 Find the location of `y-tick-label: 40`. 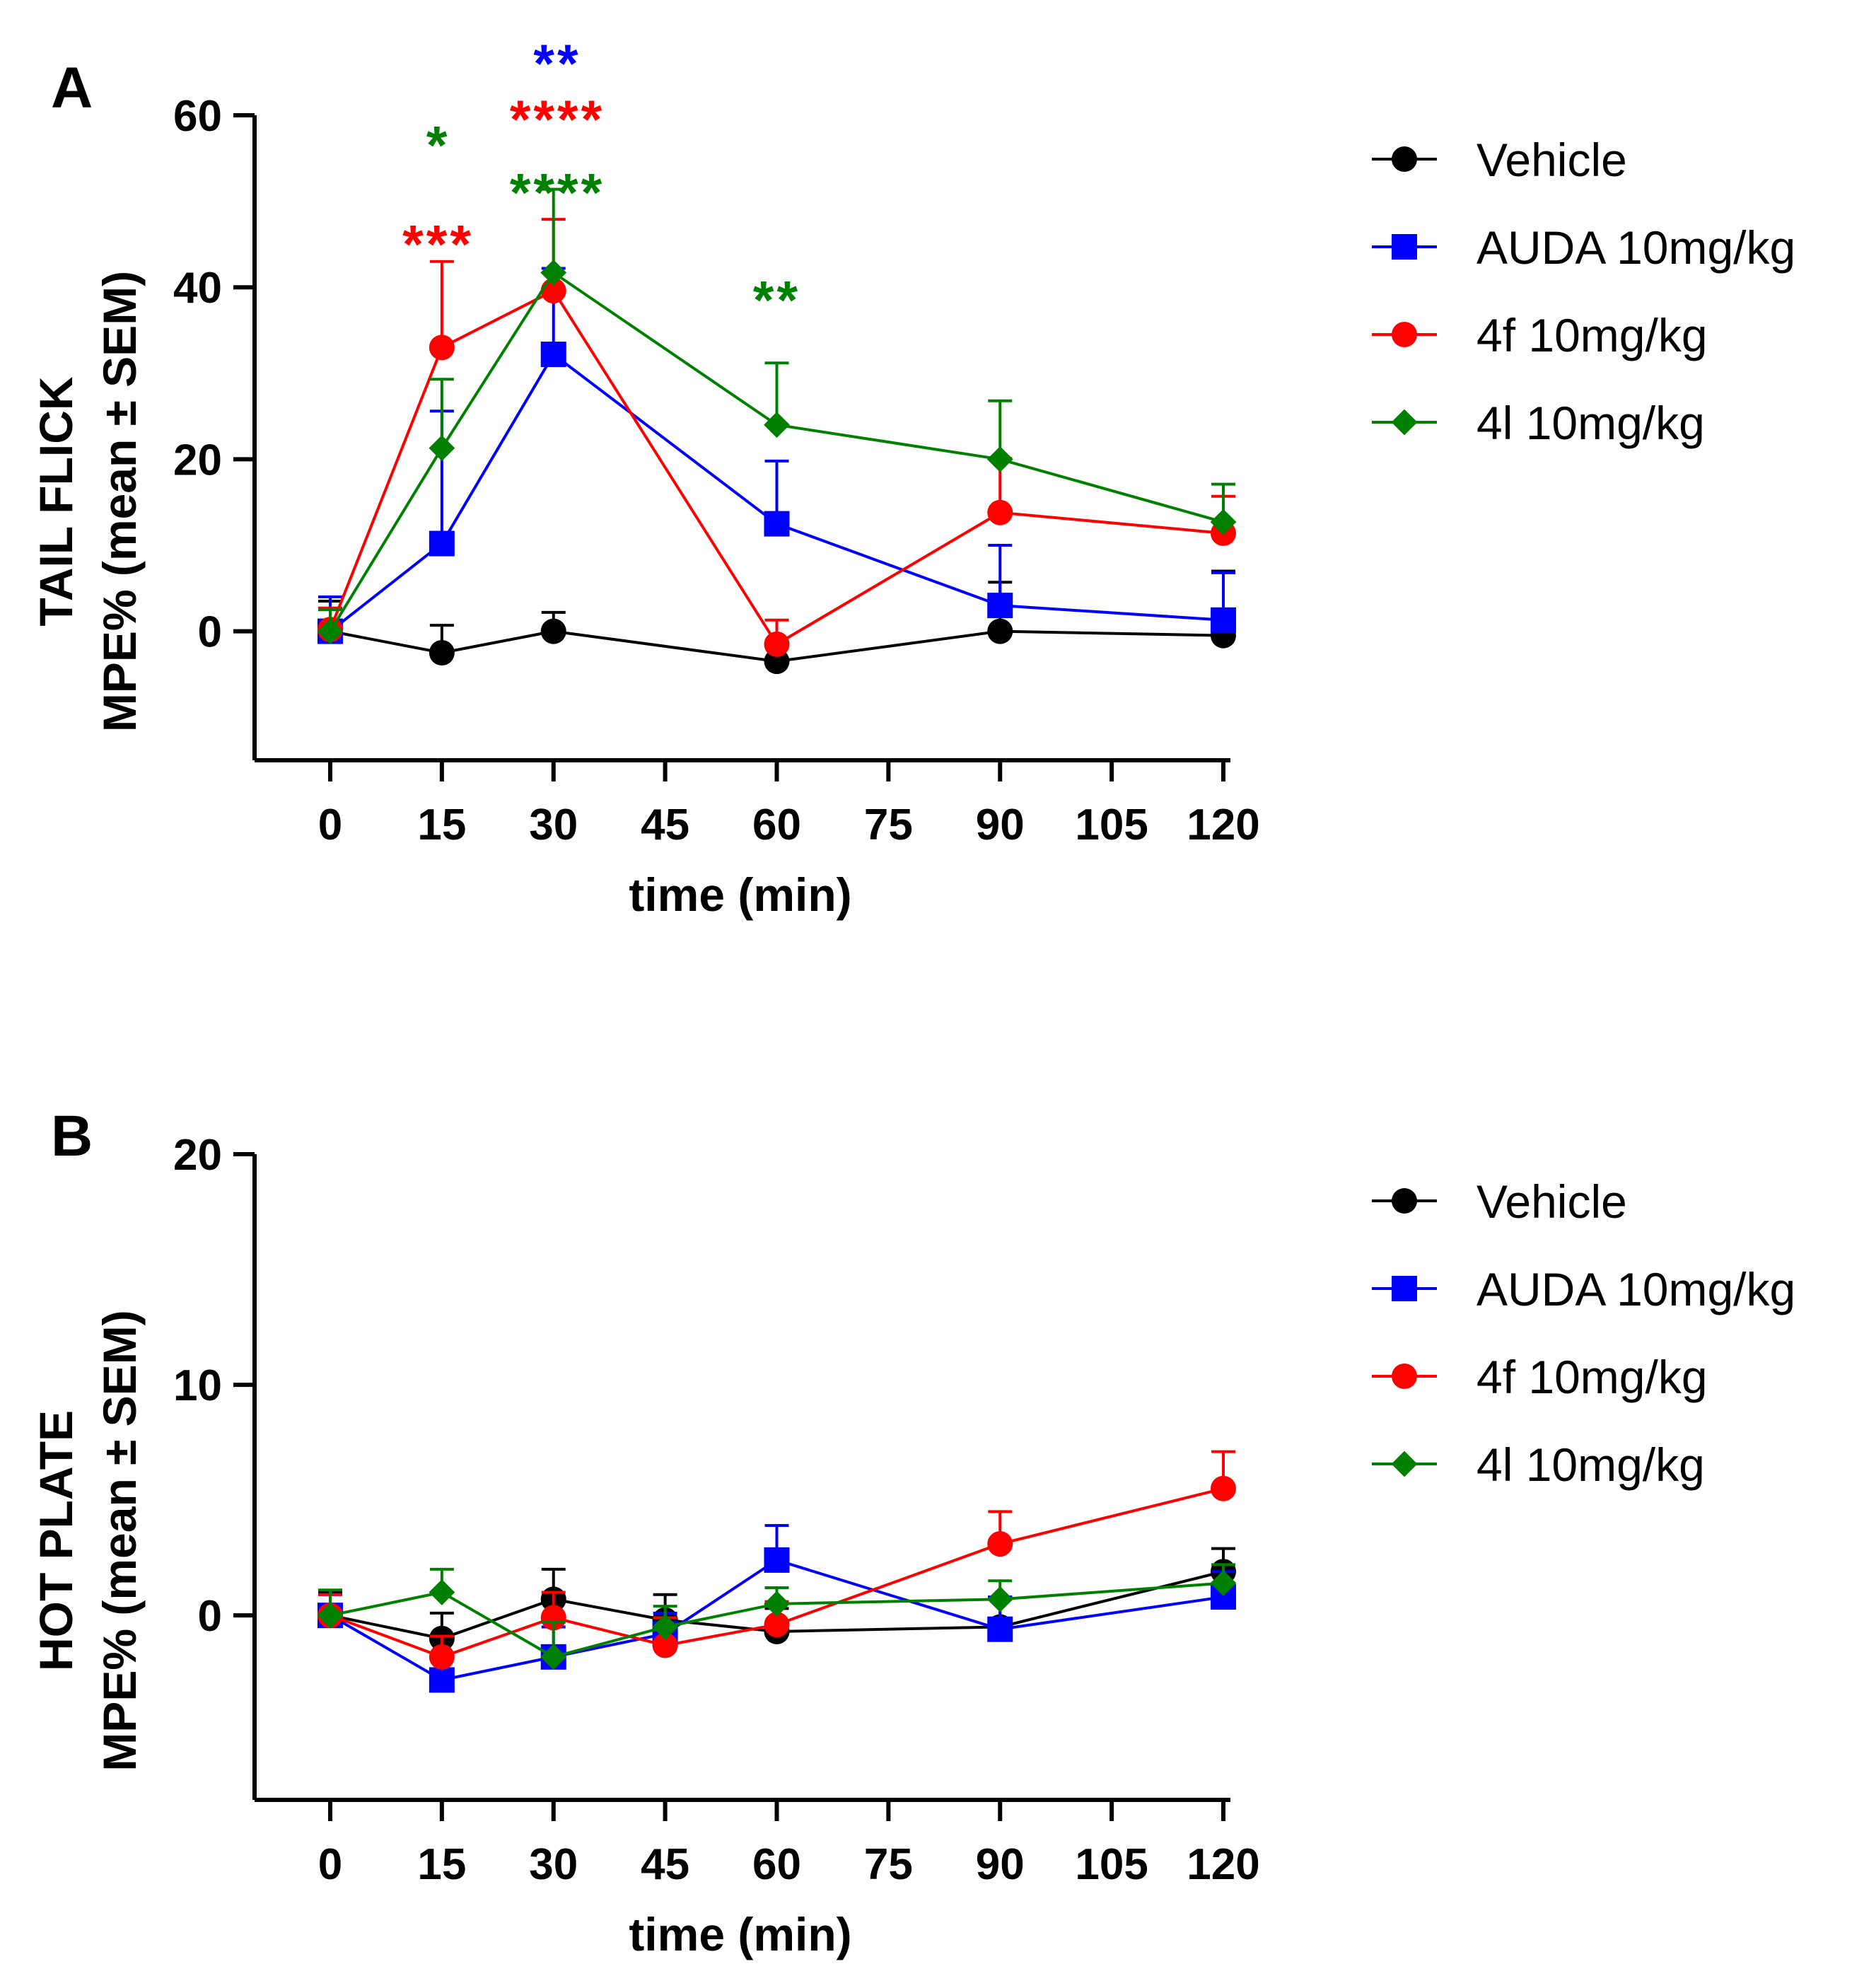

y-tick-label: 40 is located at coordinates (197, 288).